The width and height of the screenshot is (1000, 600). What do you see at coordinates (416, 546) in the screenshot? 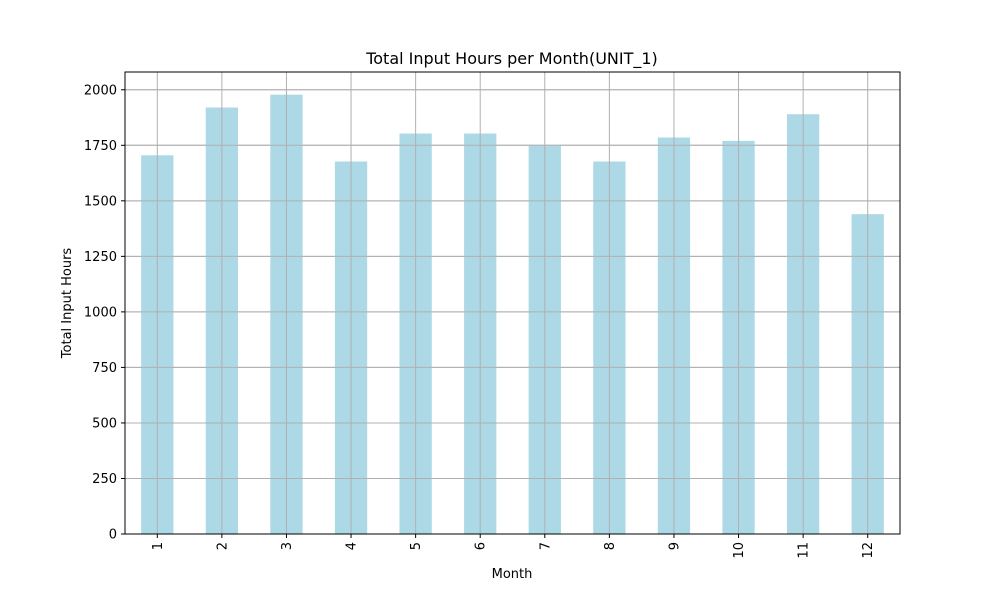
I see `x-tick-label: 5` at bounding box center [416, 546].